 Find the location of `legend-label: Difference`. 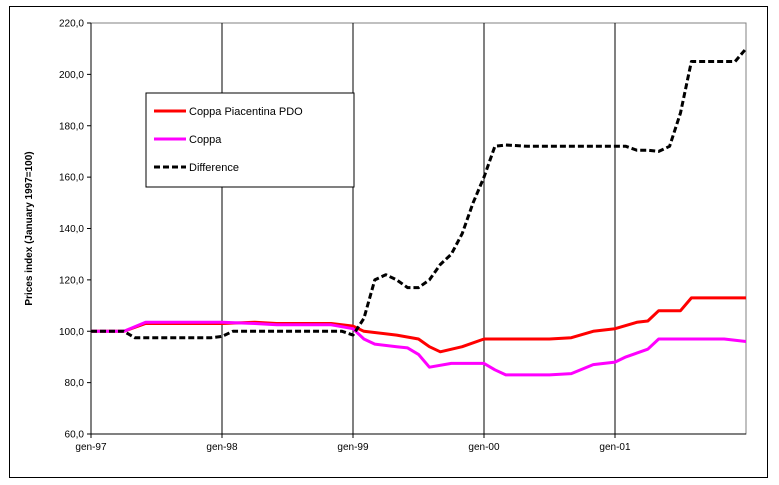

legend-label: Difference is located at coordinates (214, 168).